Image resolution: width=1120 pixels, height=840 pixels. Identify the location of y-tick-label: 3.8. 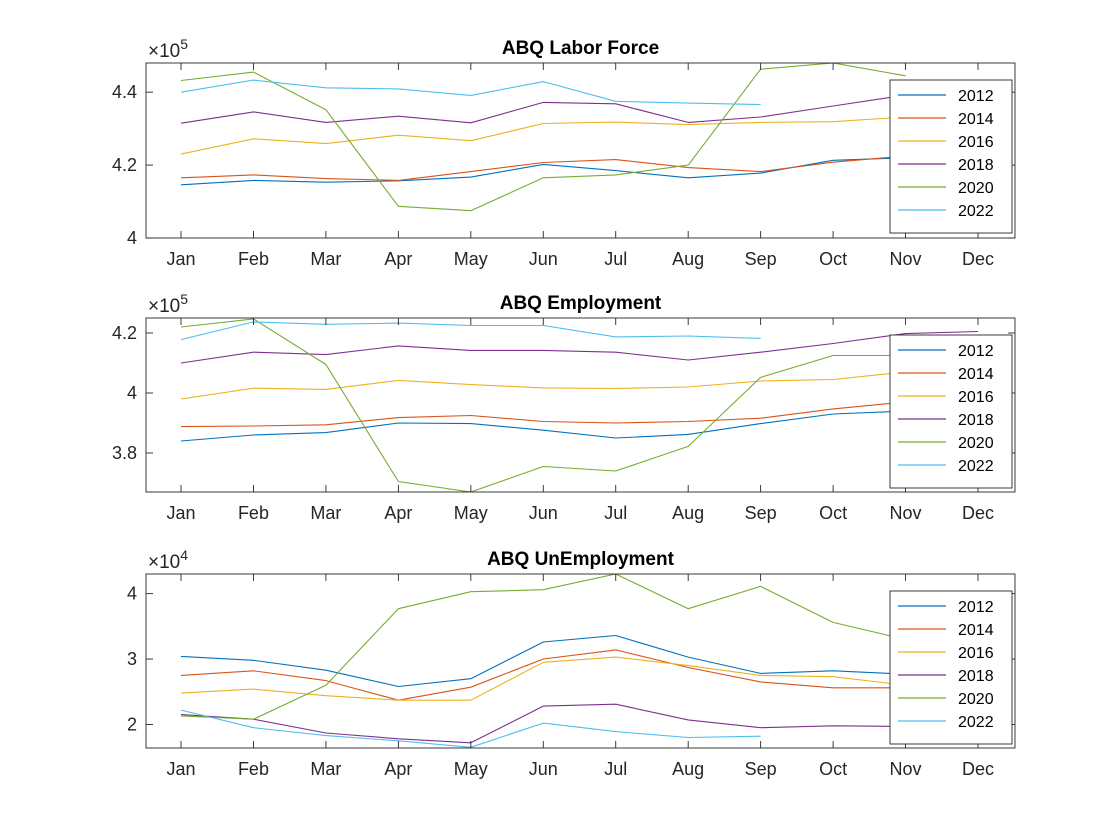
(124, 453).